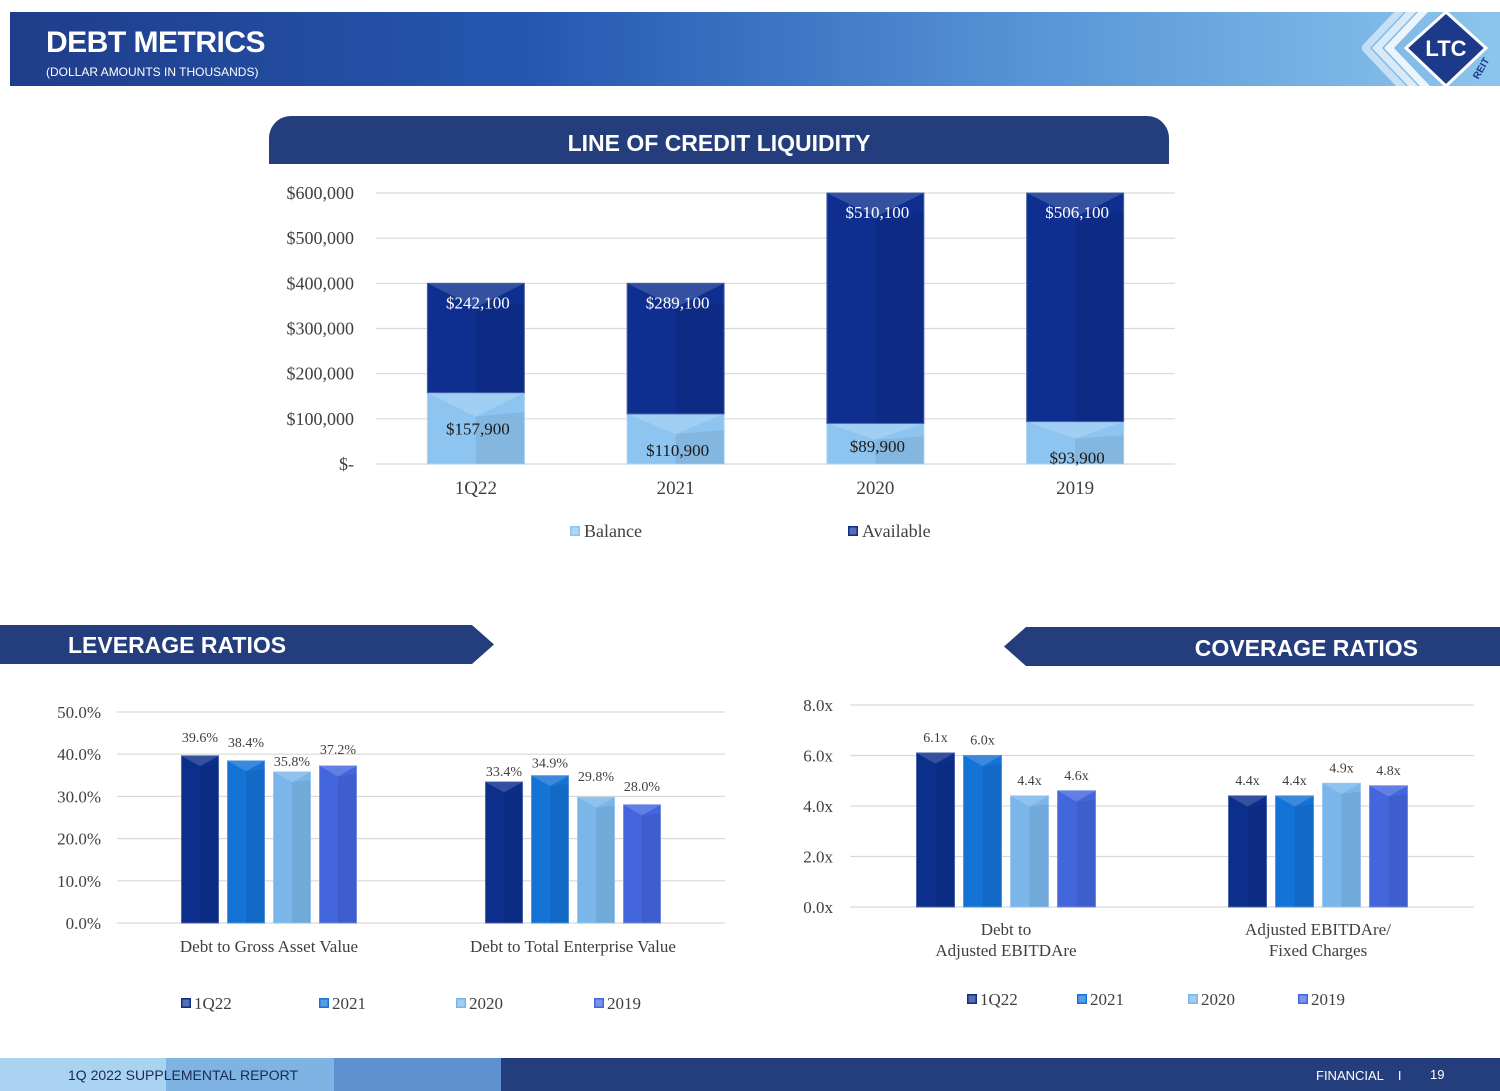 This screenshot has height=1091, width=1500. What do you see at coordinates (853, 531) in the screenshot?
I see `legend-swatch-available` at bounding box center [853, 531].